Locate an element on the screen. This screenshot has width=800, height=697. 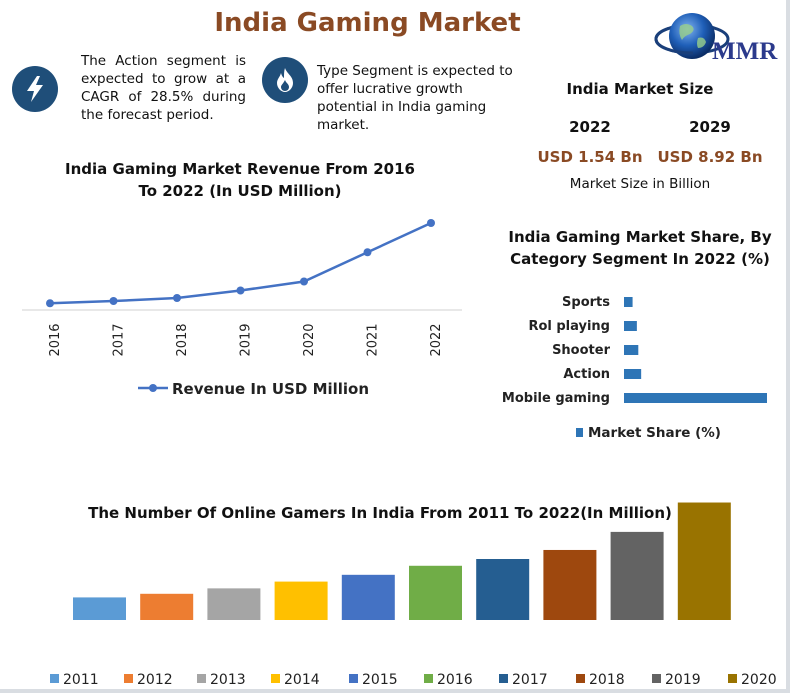
x-tick-label: 2018 is located at coordinates (182, 339).